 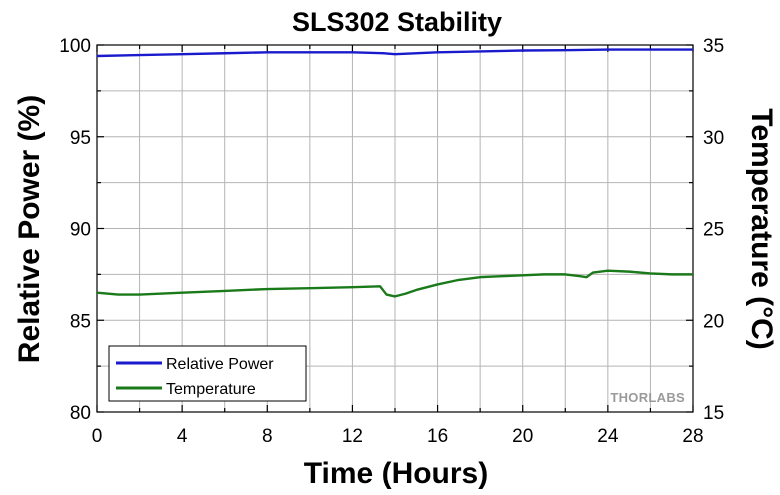 I want to click on series-line-temperature, so click(x=394, y=283).